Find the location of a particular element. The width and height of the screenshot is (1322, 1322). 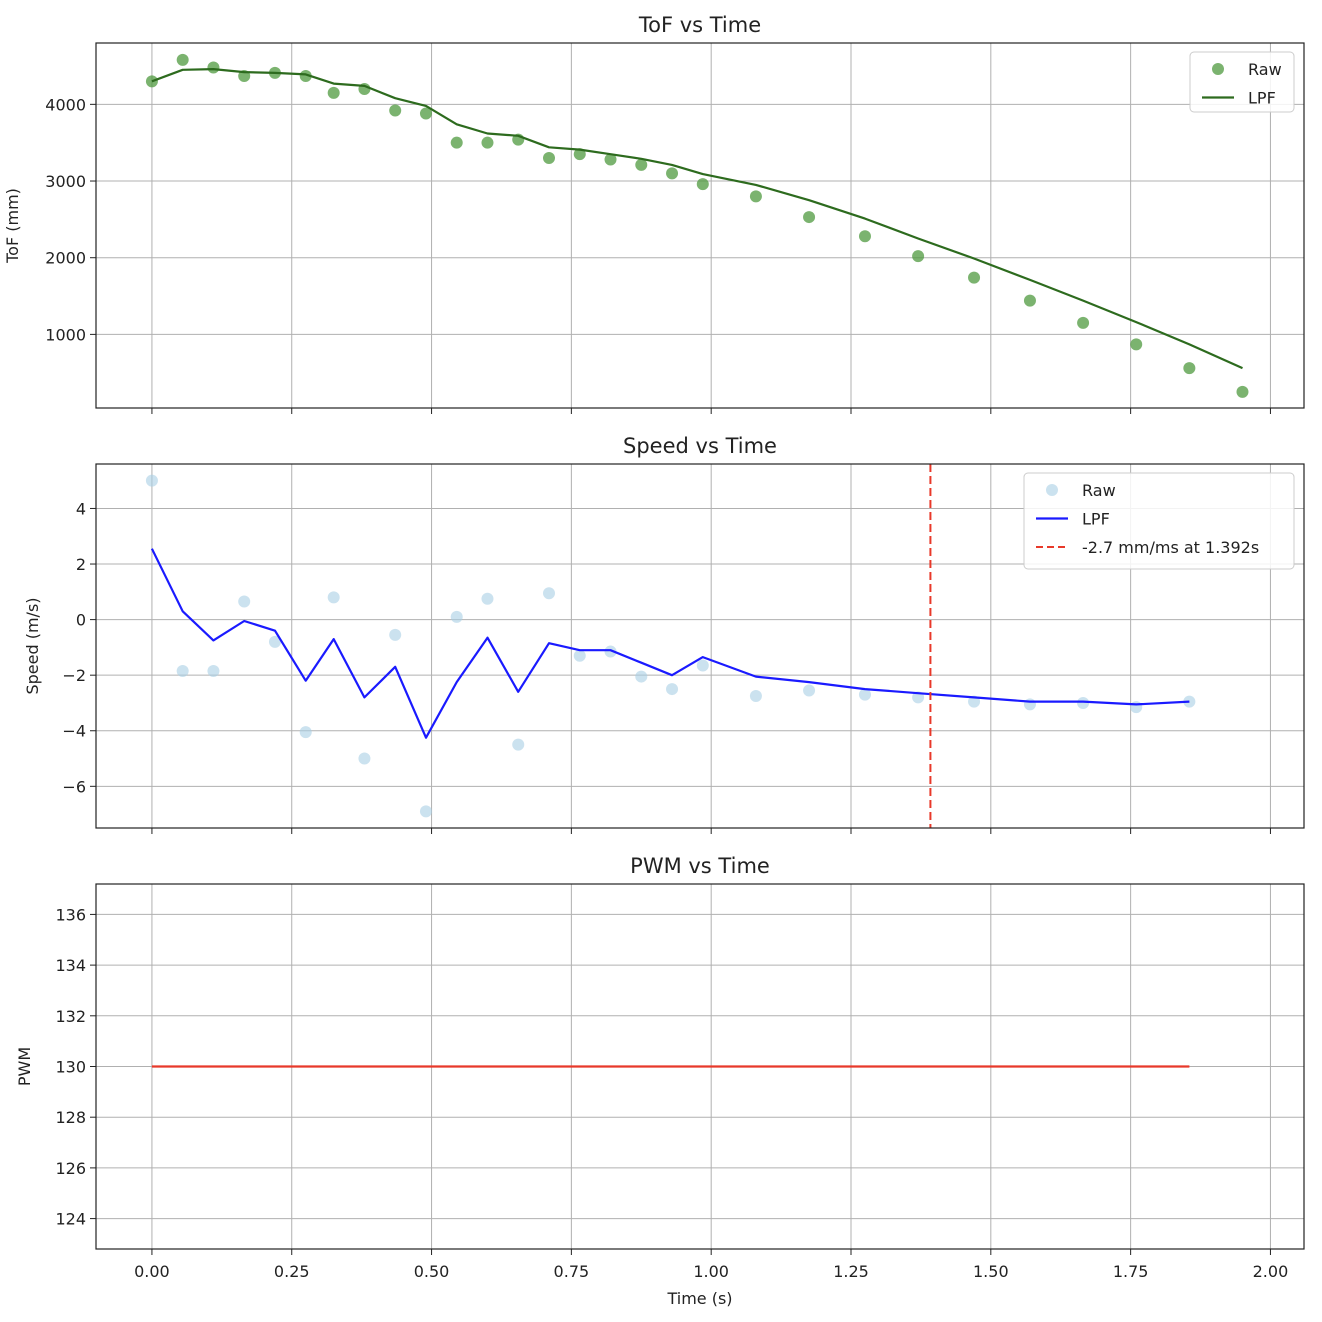

x-tick-label: 0.25 is located at coordinates (292, 1271).